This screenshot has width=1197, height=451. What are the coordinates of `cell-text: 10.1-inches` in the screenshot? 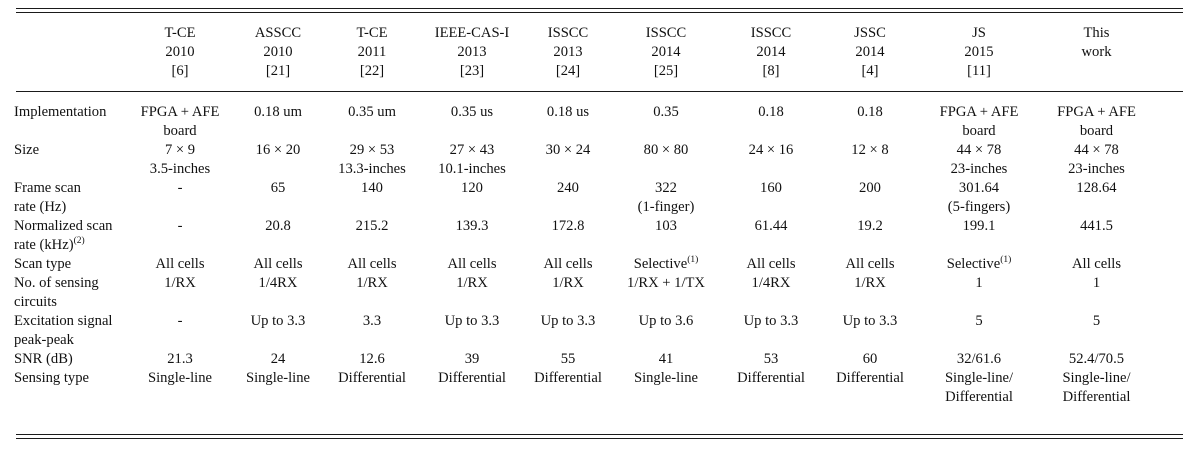 It's located at (472, 169).